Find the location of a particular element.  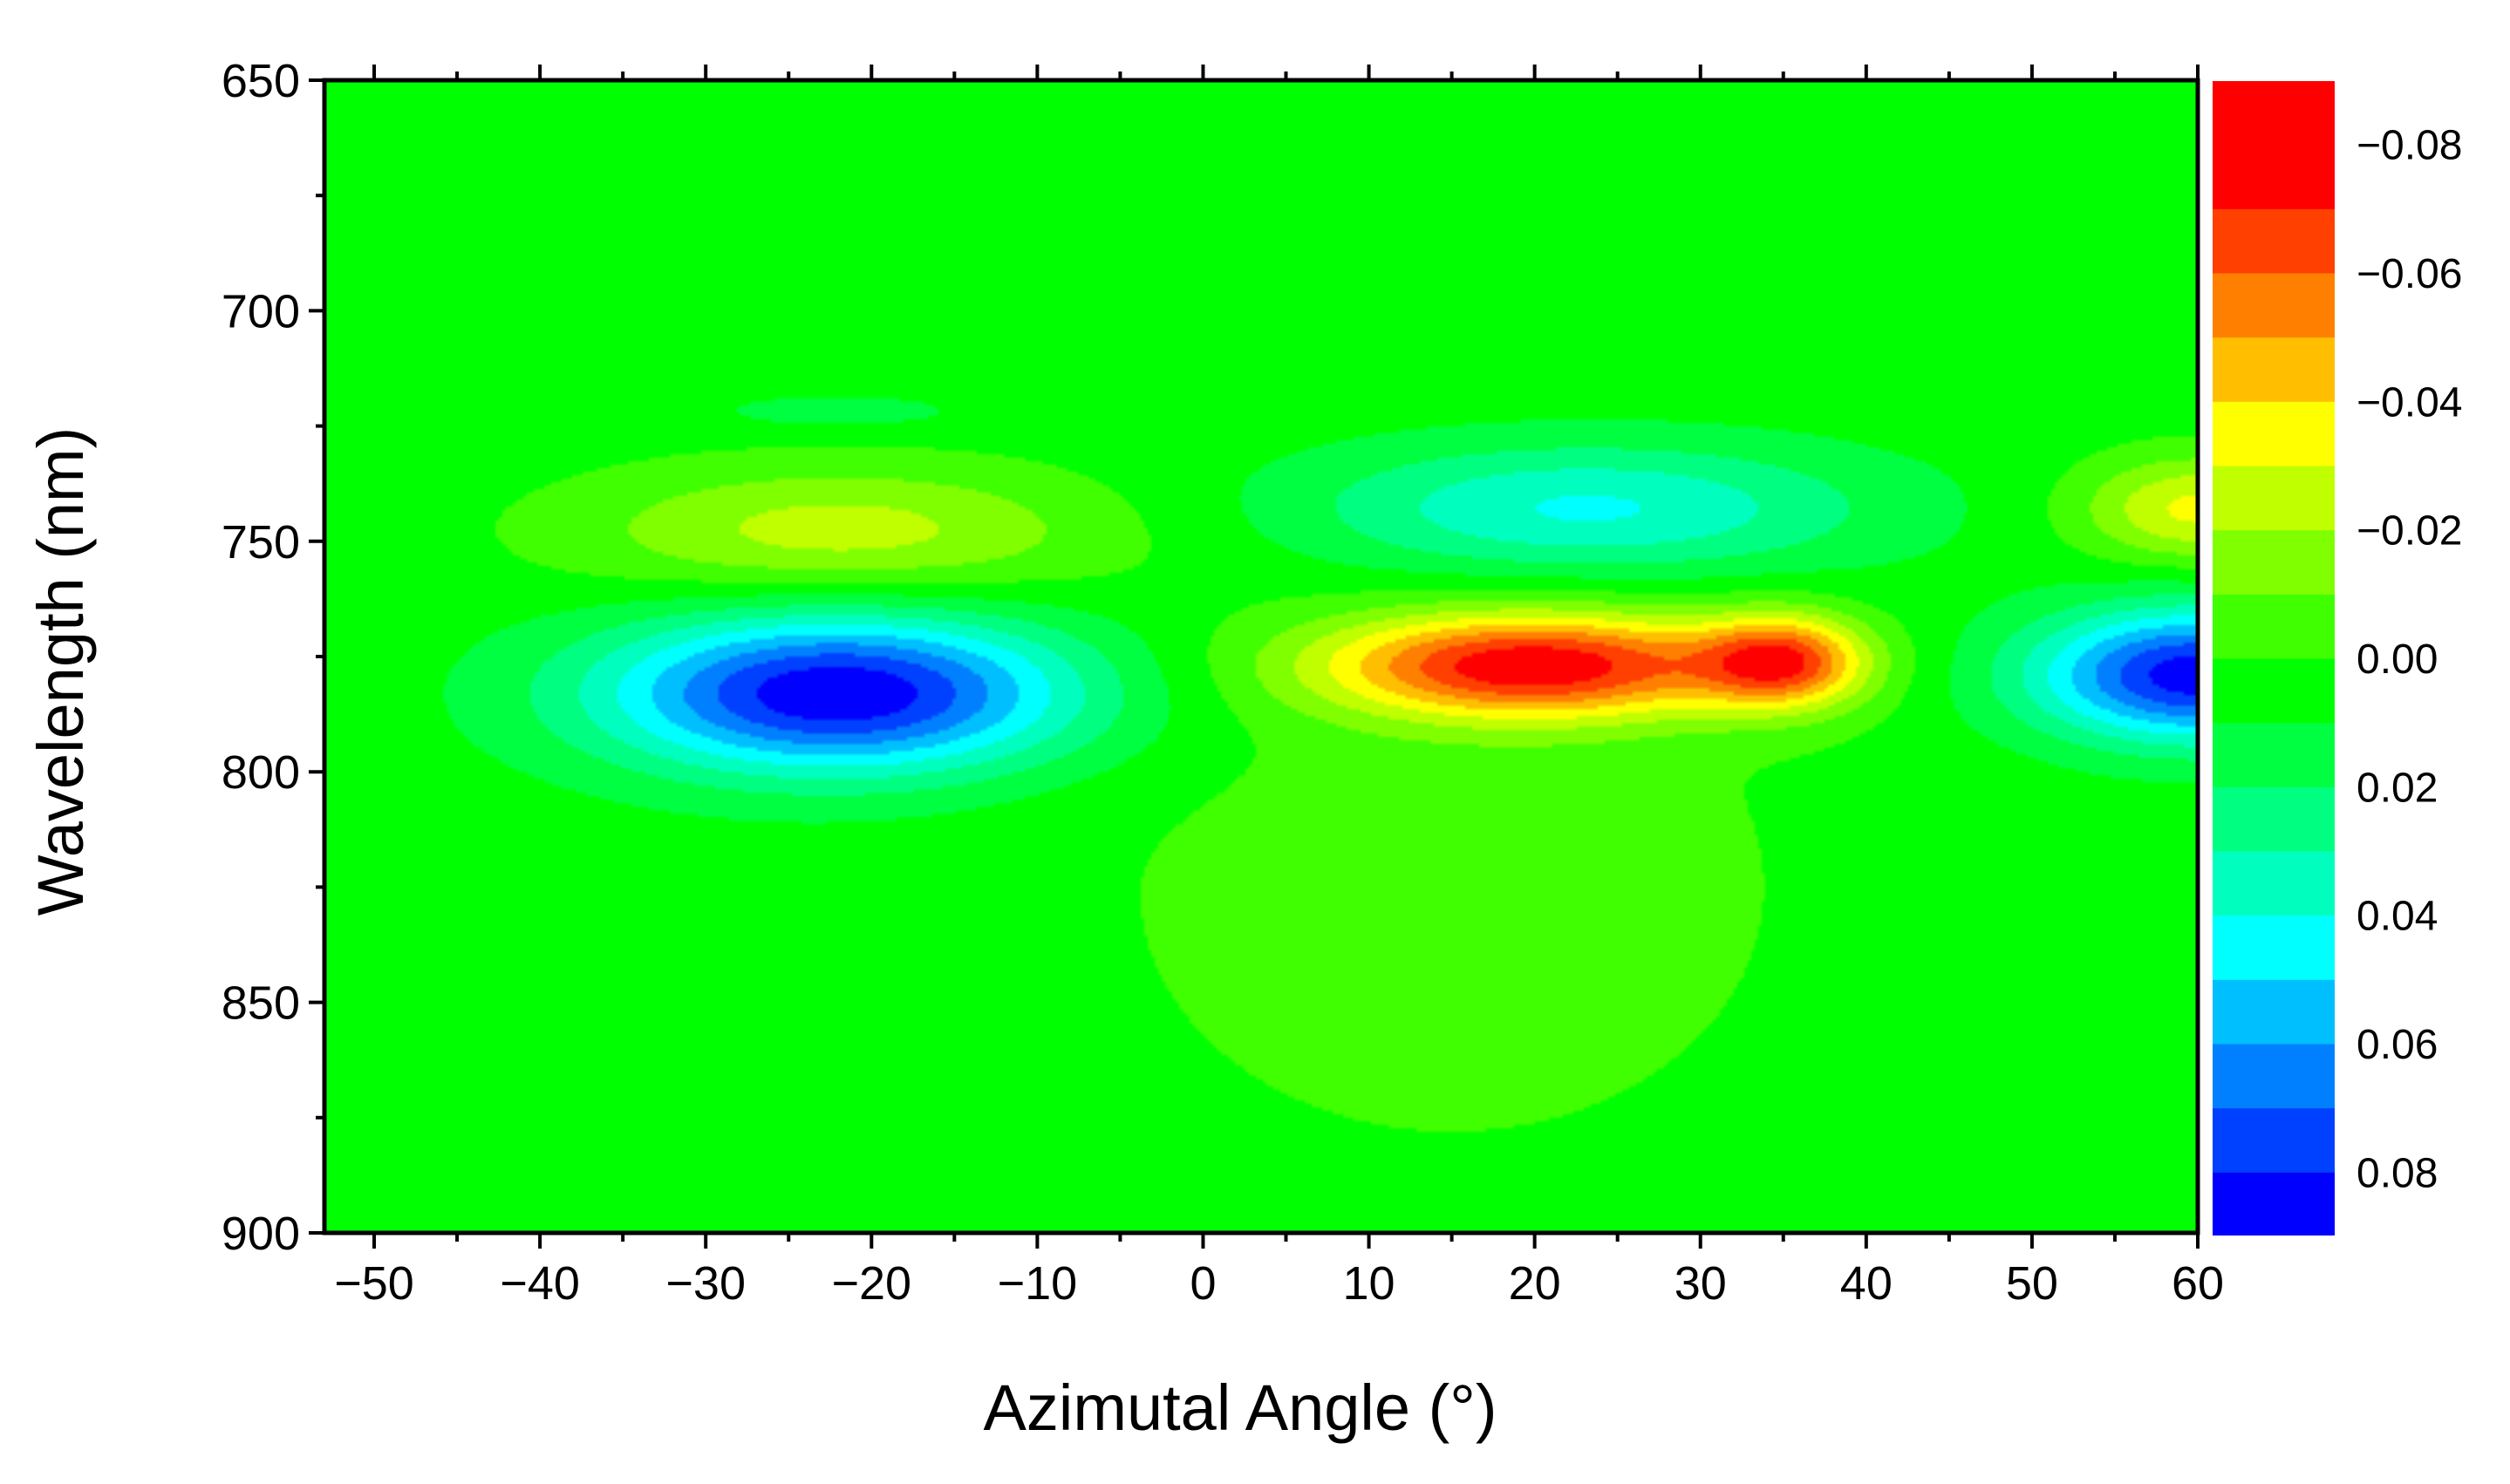

colorbar-tick-label: −0.02 is located at coordinates (2409, 531).